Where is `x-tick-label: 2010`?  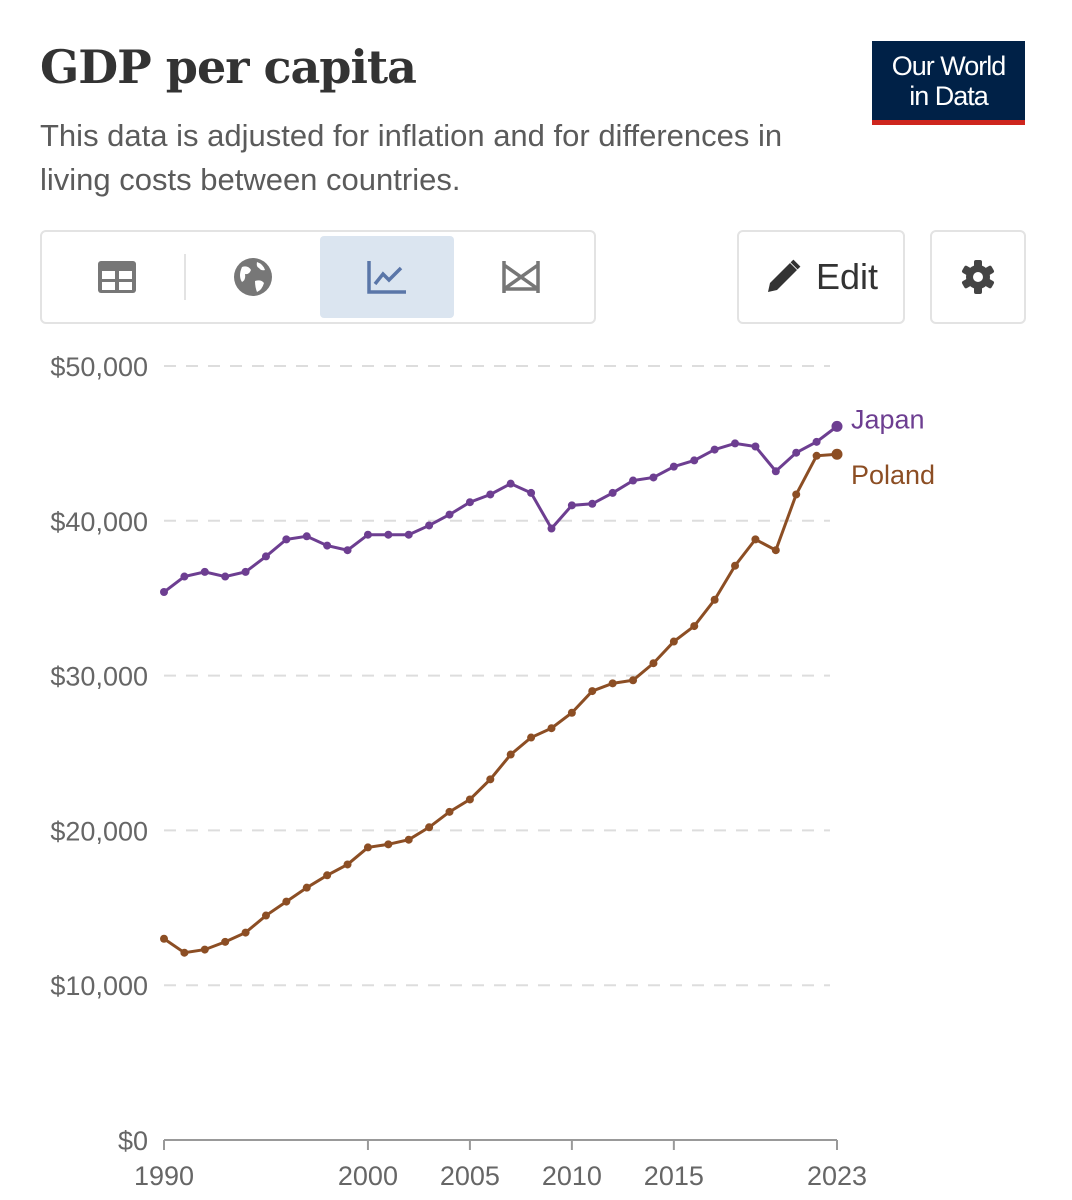 x-tick-label: 2010 is located at coordinates (572, 1176).